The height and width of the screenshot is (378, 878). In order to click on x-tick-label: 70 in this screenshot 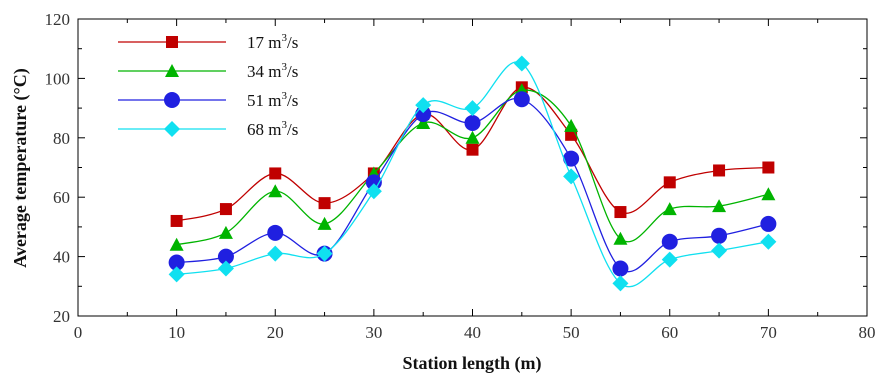, I will do `click(768, 332)`.